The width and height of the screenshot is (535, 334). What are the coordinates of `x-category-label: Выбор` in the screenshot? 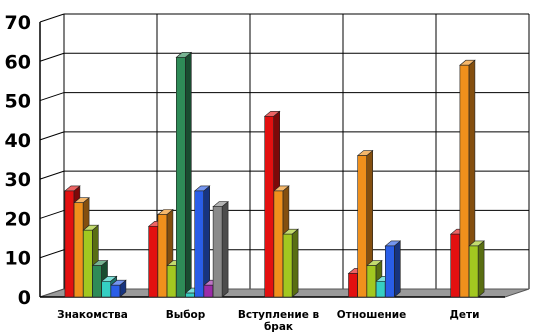 It's located at (186, 315).